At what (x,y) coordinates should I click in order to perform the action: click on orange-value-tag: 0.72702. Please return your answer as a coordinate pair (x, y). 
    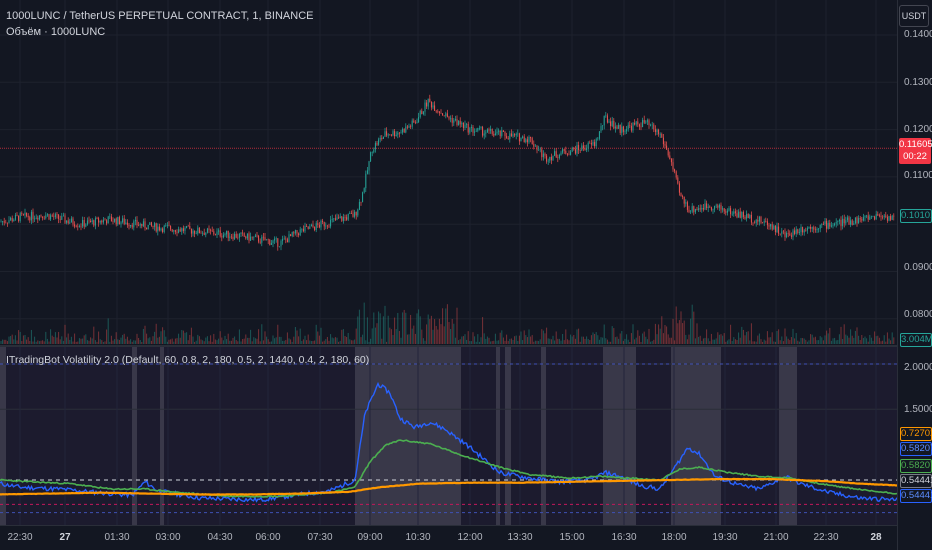
    Looking at the image, I should click on (916, 434).